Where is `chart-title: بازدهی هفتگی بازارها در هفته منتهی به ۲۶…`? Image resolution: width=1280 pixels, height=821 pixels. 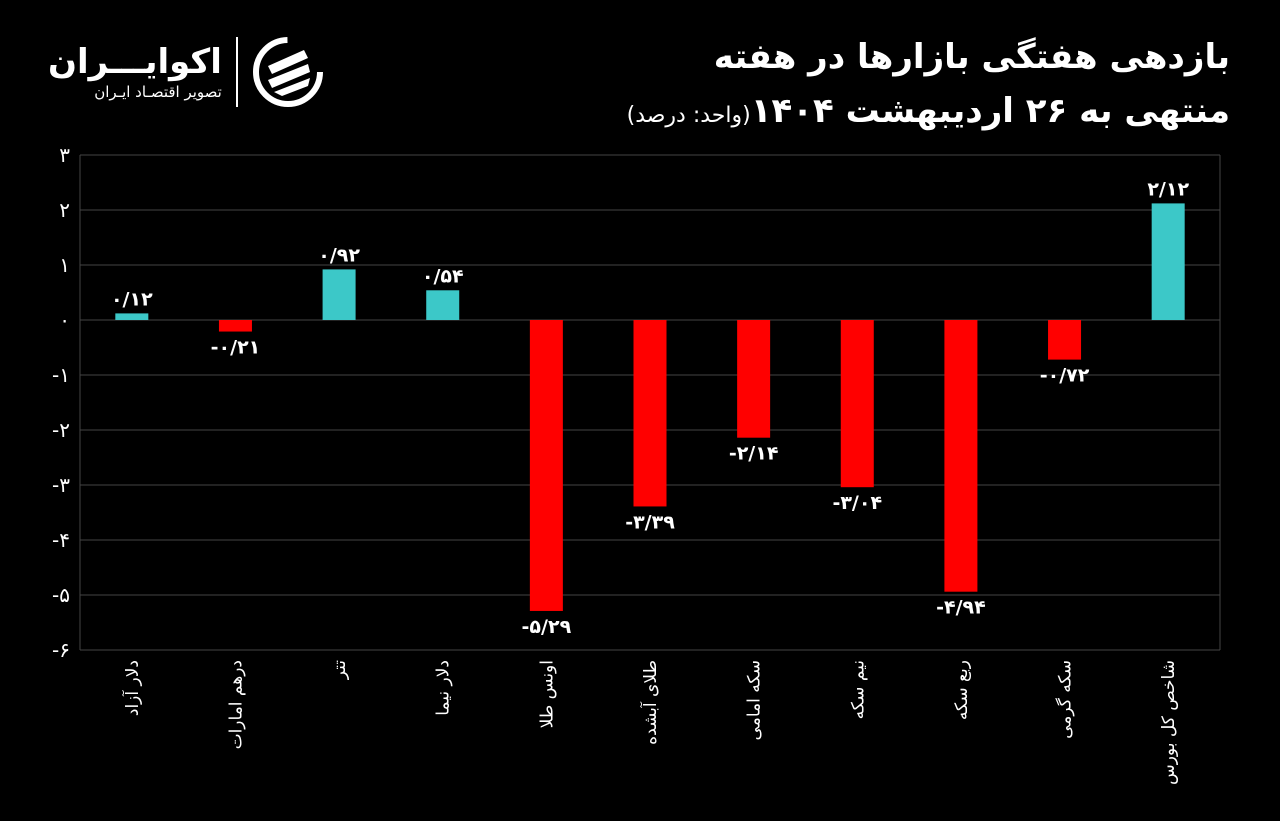 chart-title: بازدهی هفتگی بازارها در هفته منتهی به ۲۶… is located at coordinates (928, 86).